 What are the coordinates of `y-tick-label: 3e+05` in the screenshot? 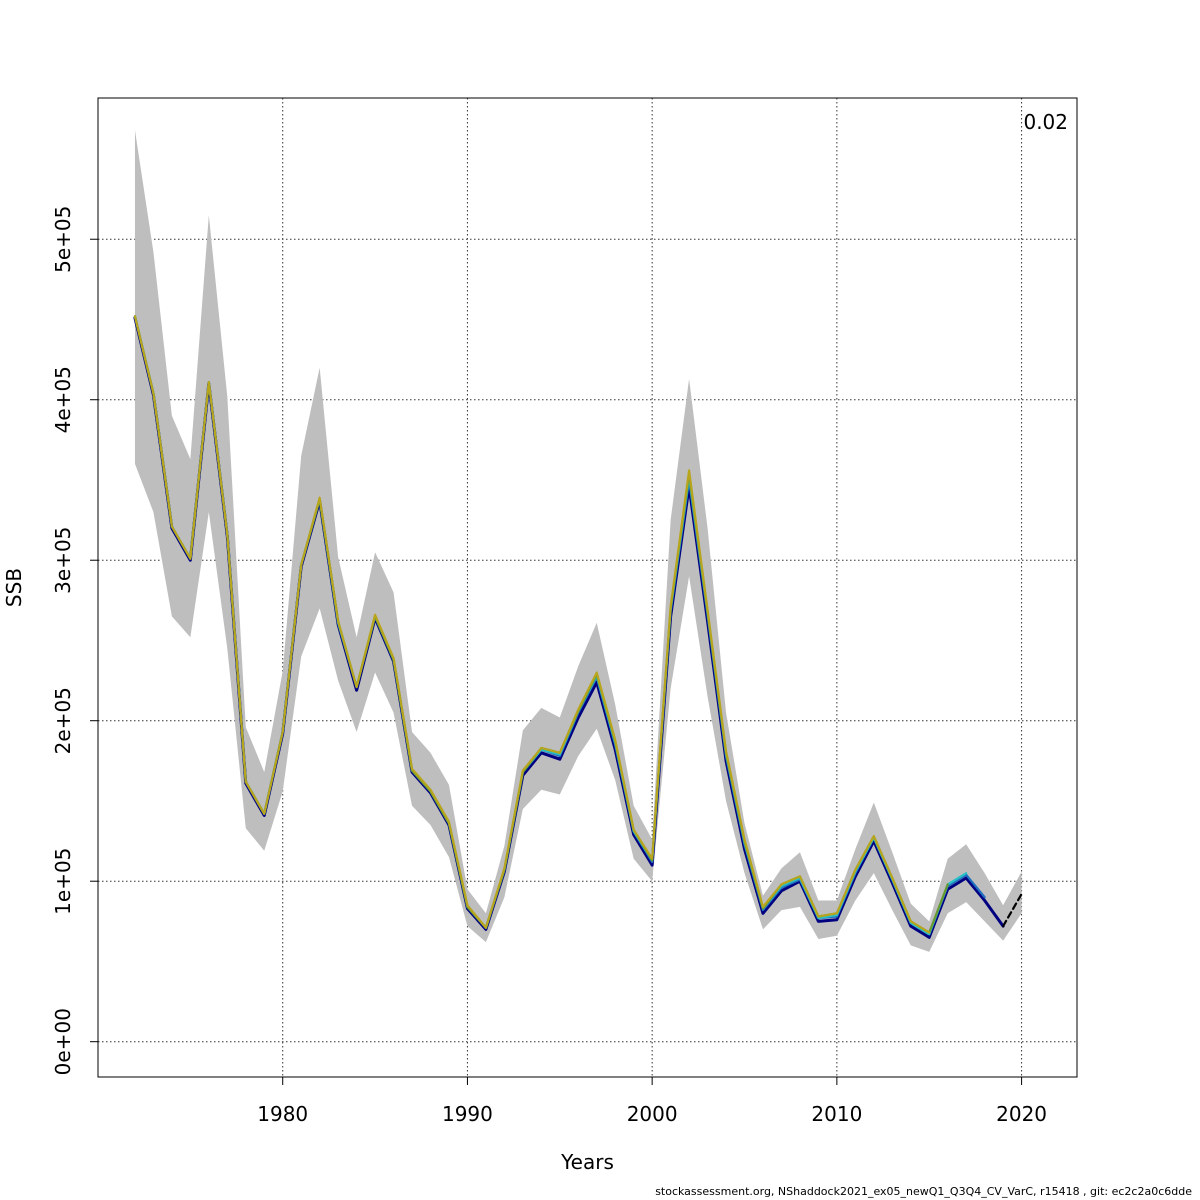 It's located at (63, 560).